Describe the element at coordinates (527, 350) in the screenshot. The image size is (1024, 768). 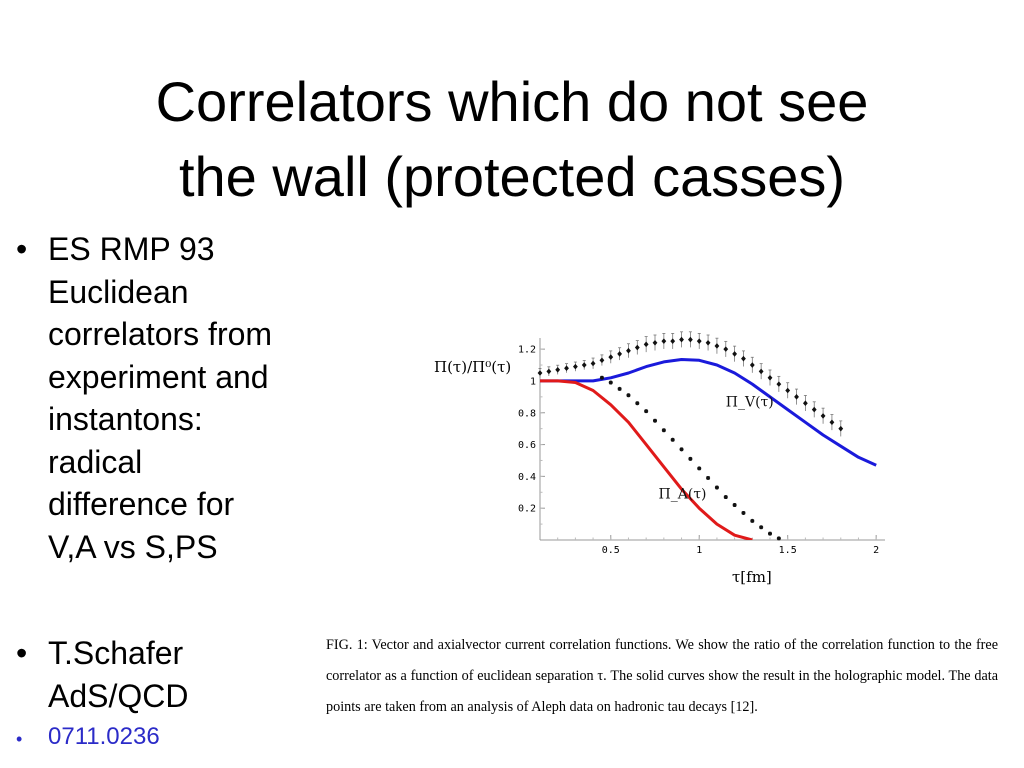
I see `y-tick-label: 1.2` at that location.